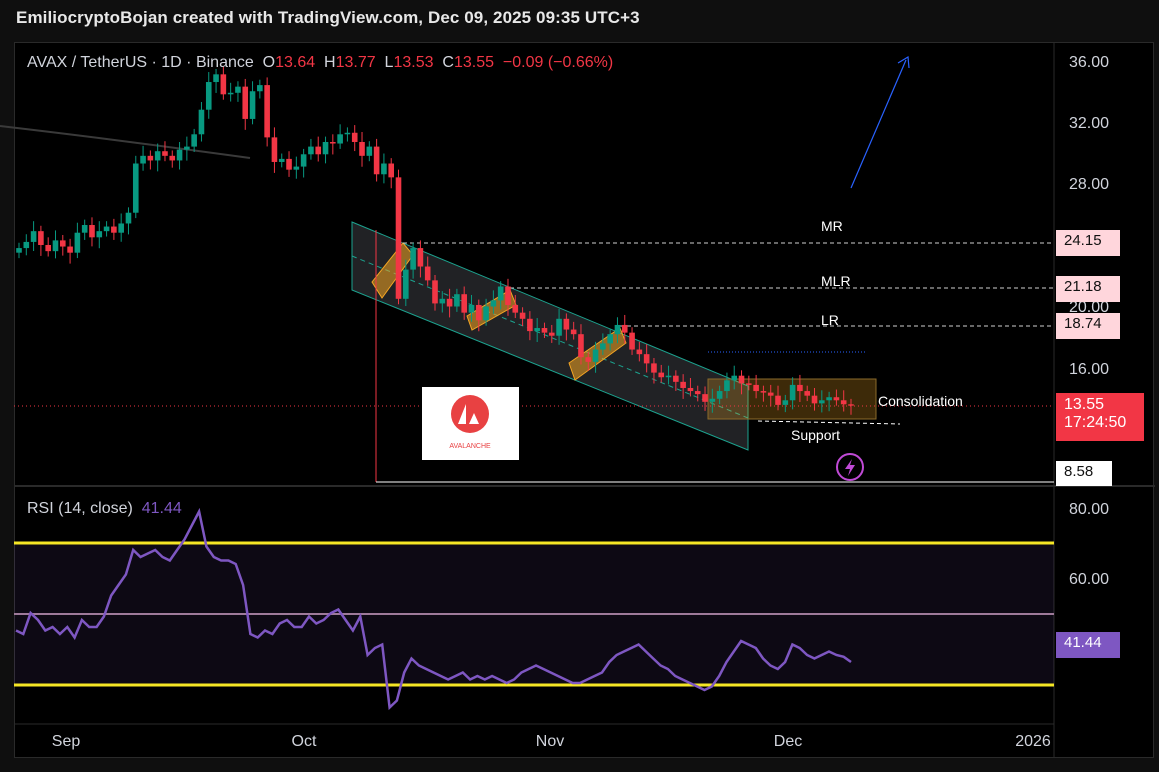  What do you see at coordinates (413, 62) in the screenshot?
I see `low-value: 13.53` at bounding box center [413, 62].